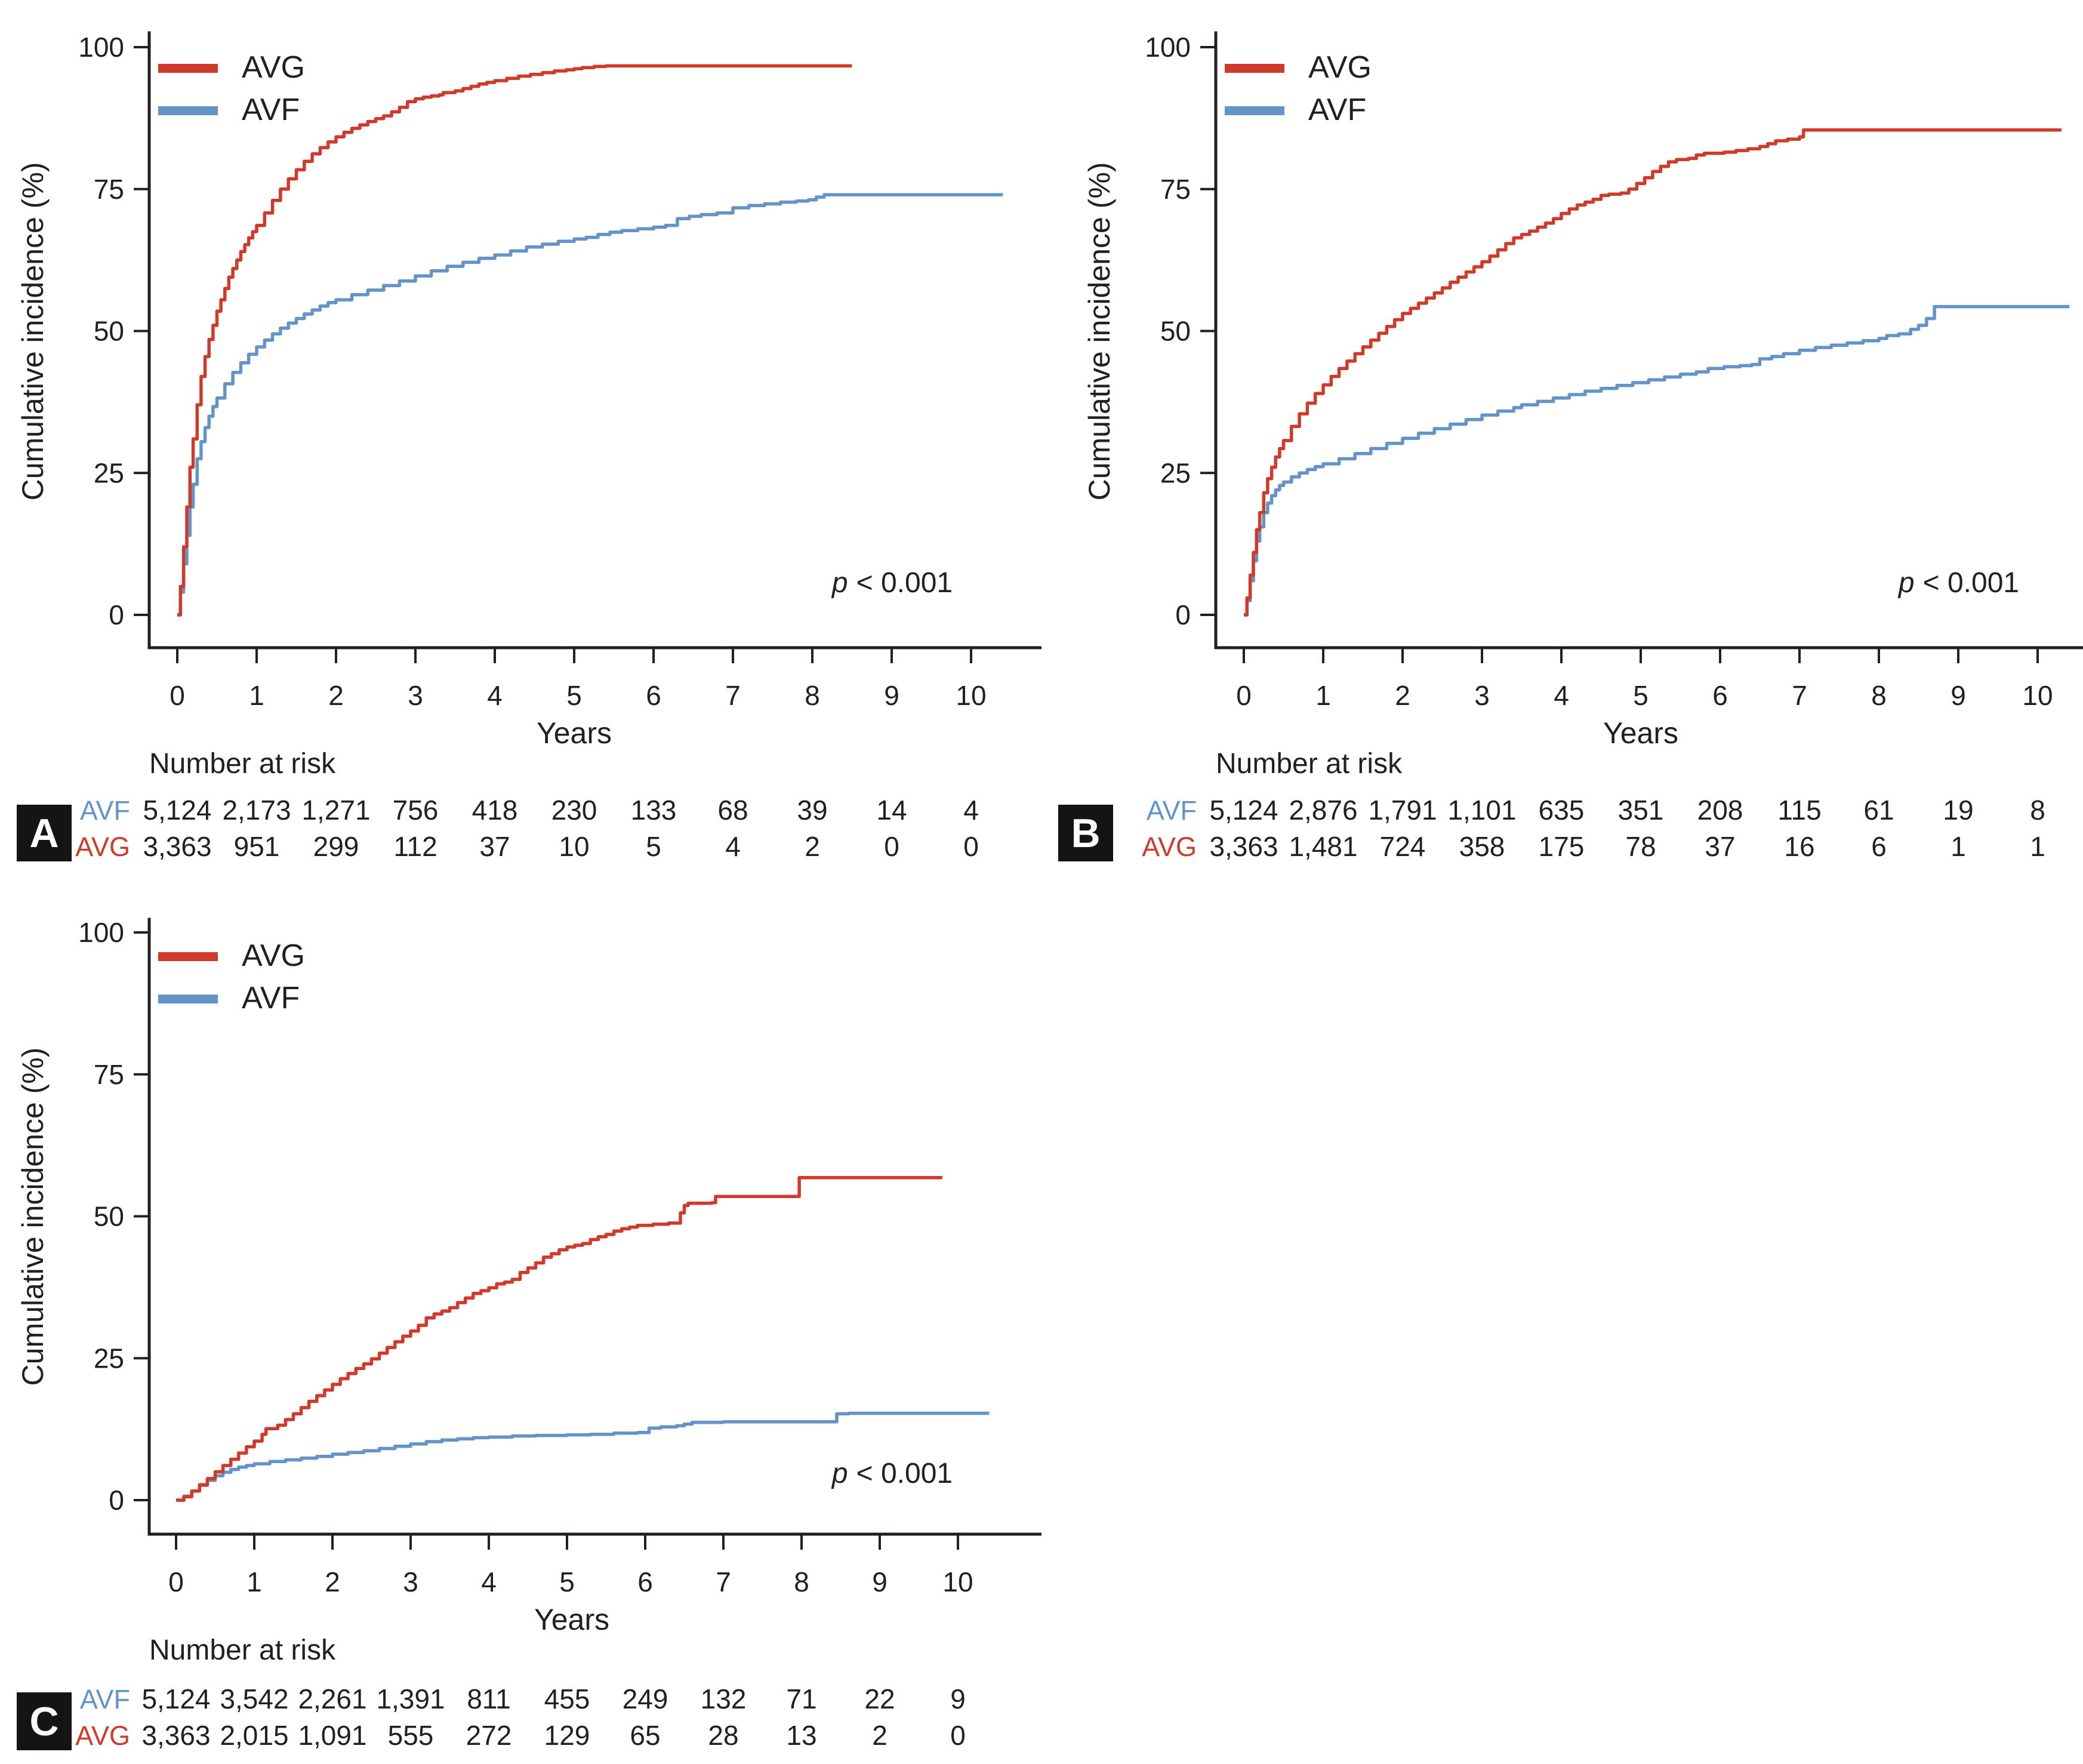 The width and height of the screenshot is (2083, 1764). What do you see at coordinates (574, 846) in the screenshot?
I see `risk-value: 10` at bounding box center [574, 846].